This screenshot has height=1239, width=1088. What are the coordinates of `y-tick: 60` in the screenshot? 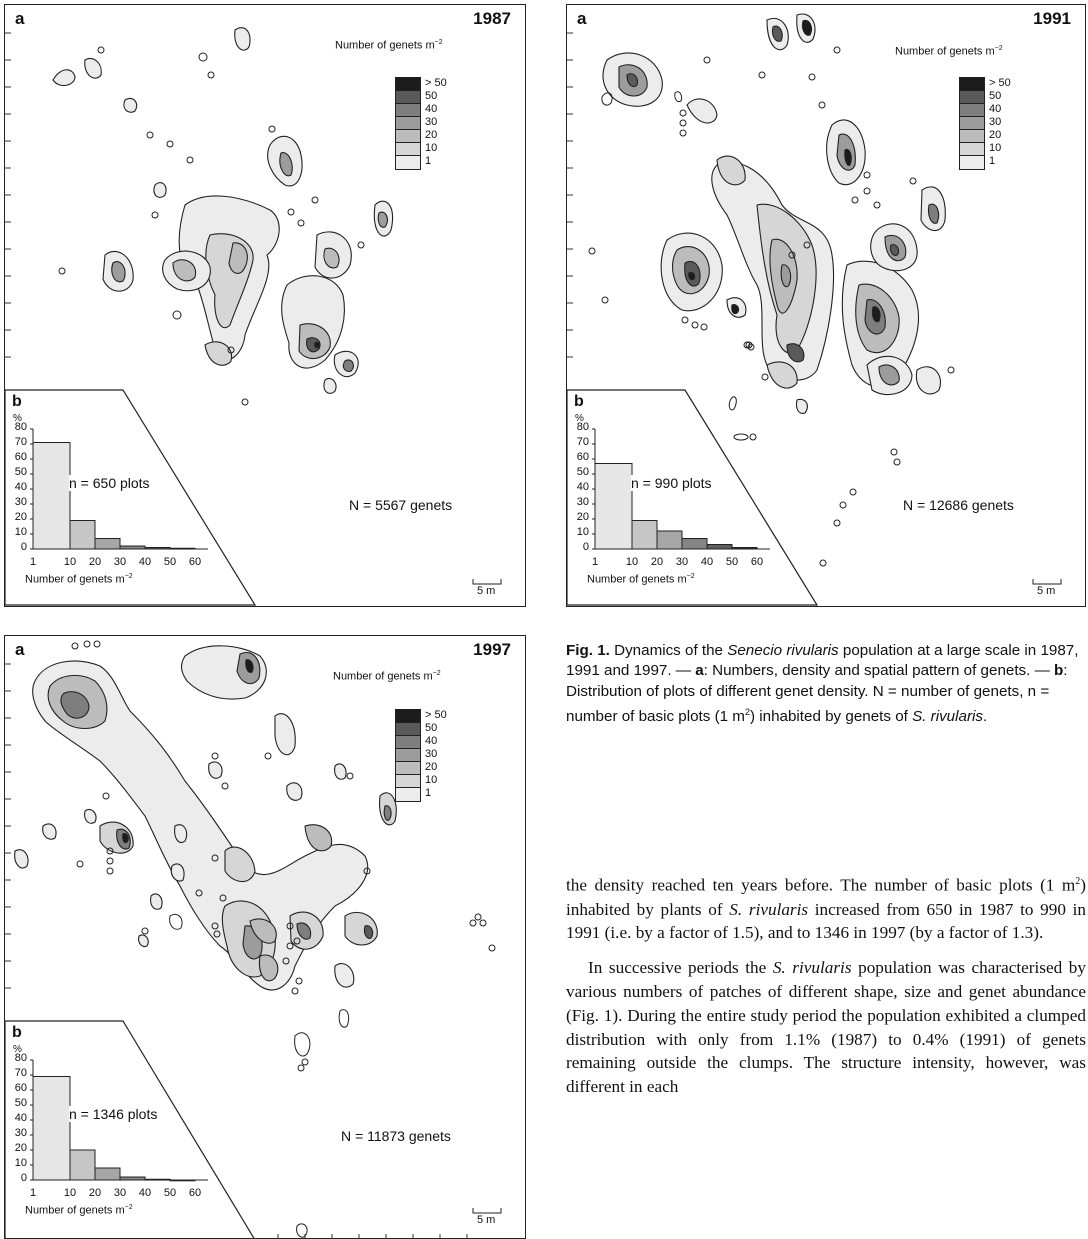 It's located at (20, 457).